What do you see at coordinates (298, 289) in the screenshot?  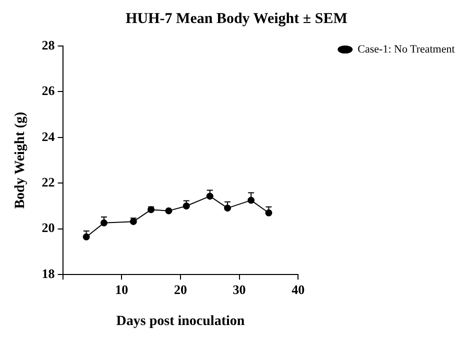 I see `x-tick-label: 40` at bounding box center [298, 289].